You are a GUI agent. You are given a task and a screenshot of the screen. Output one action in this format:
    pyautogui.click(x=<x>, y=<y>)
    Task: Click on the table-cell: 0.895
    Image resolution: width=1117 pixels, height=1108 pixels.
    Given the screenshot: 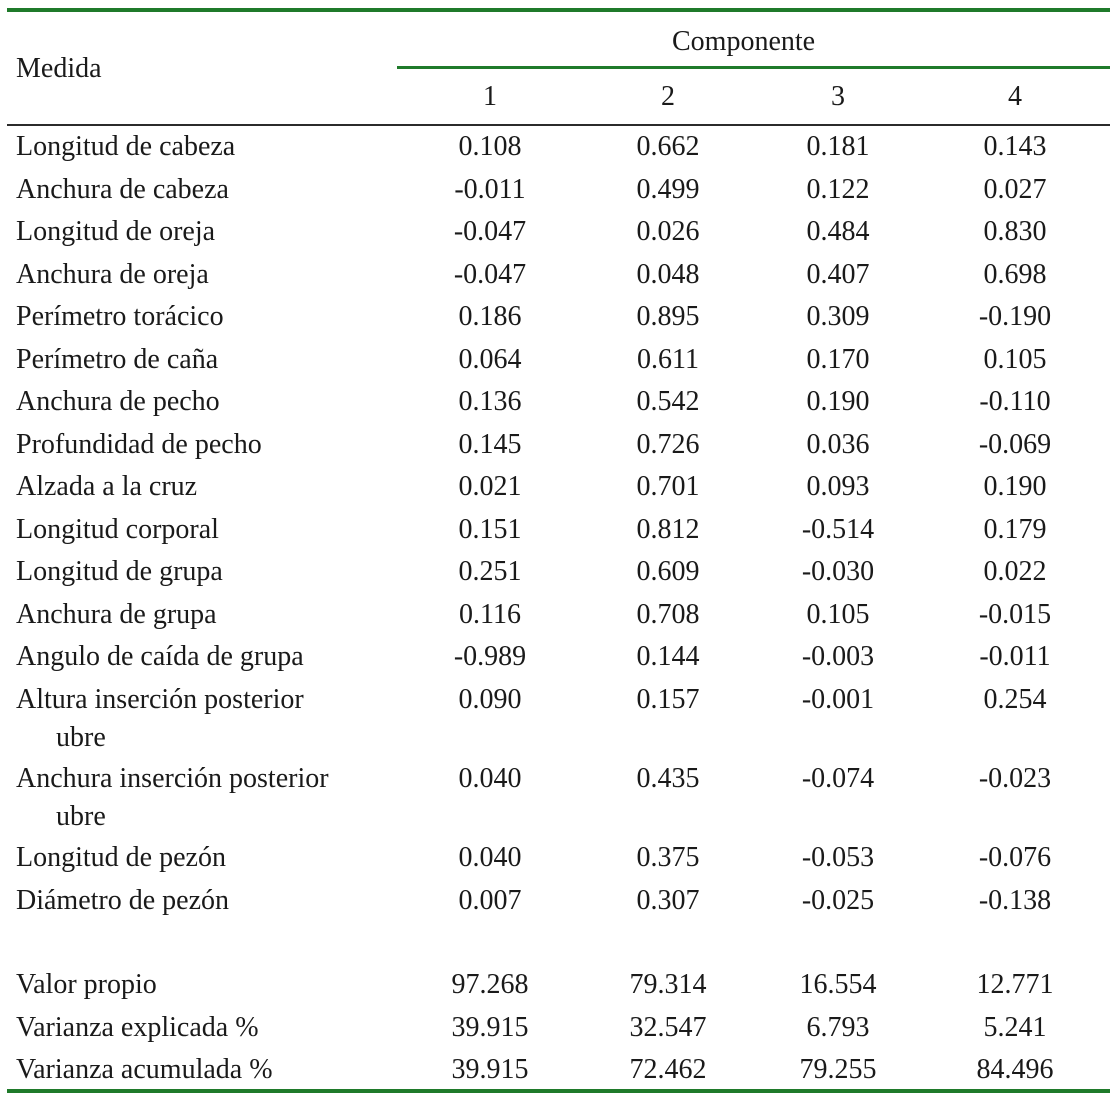 What is the action you would take?
    pyautogui.click(x=668, y=316)
    